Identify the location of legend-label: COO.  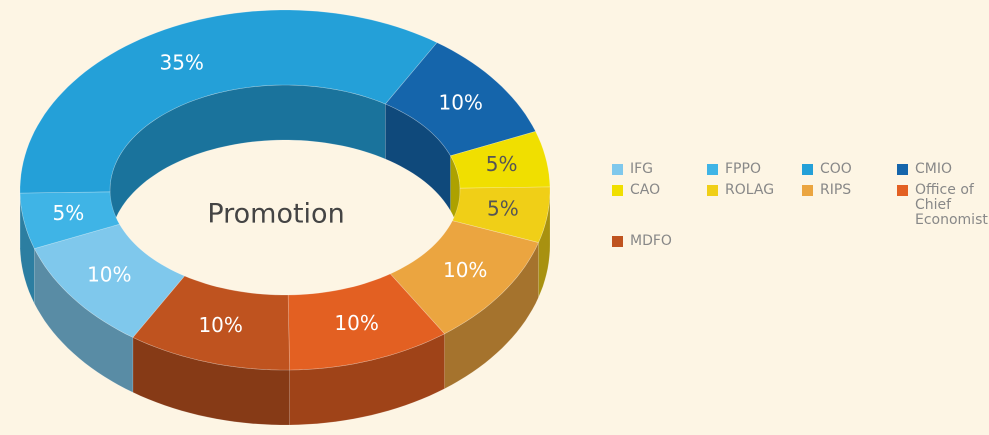
(836, 169).